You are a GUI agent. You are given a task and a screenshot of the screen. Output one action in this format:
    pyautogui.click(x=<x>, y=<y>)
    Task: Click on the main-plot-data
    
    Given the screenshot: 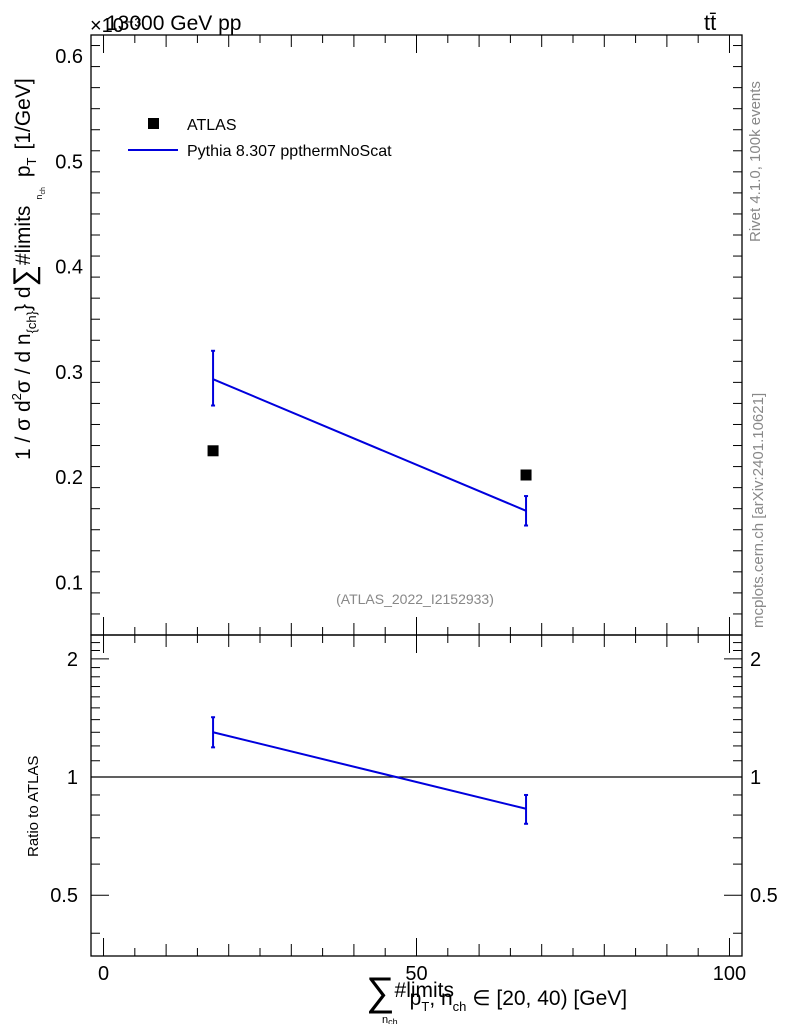 What is the action you would take?
    pyautogui.click(x=369, y=438)
    